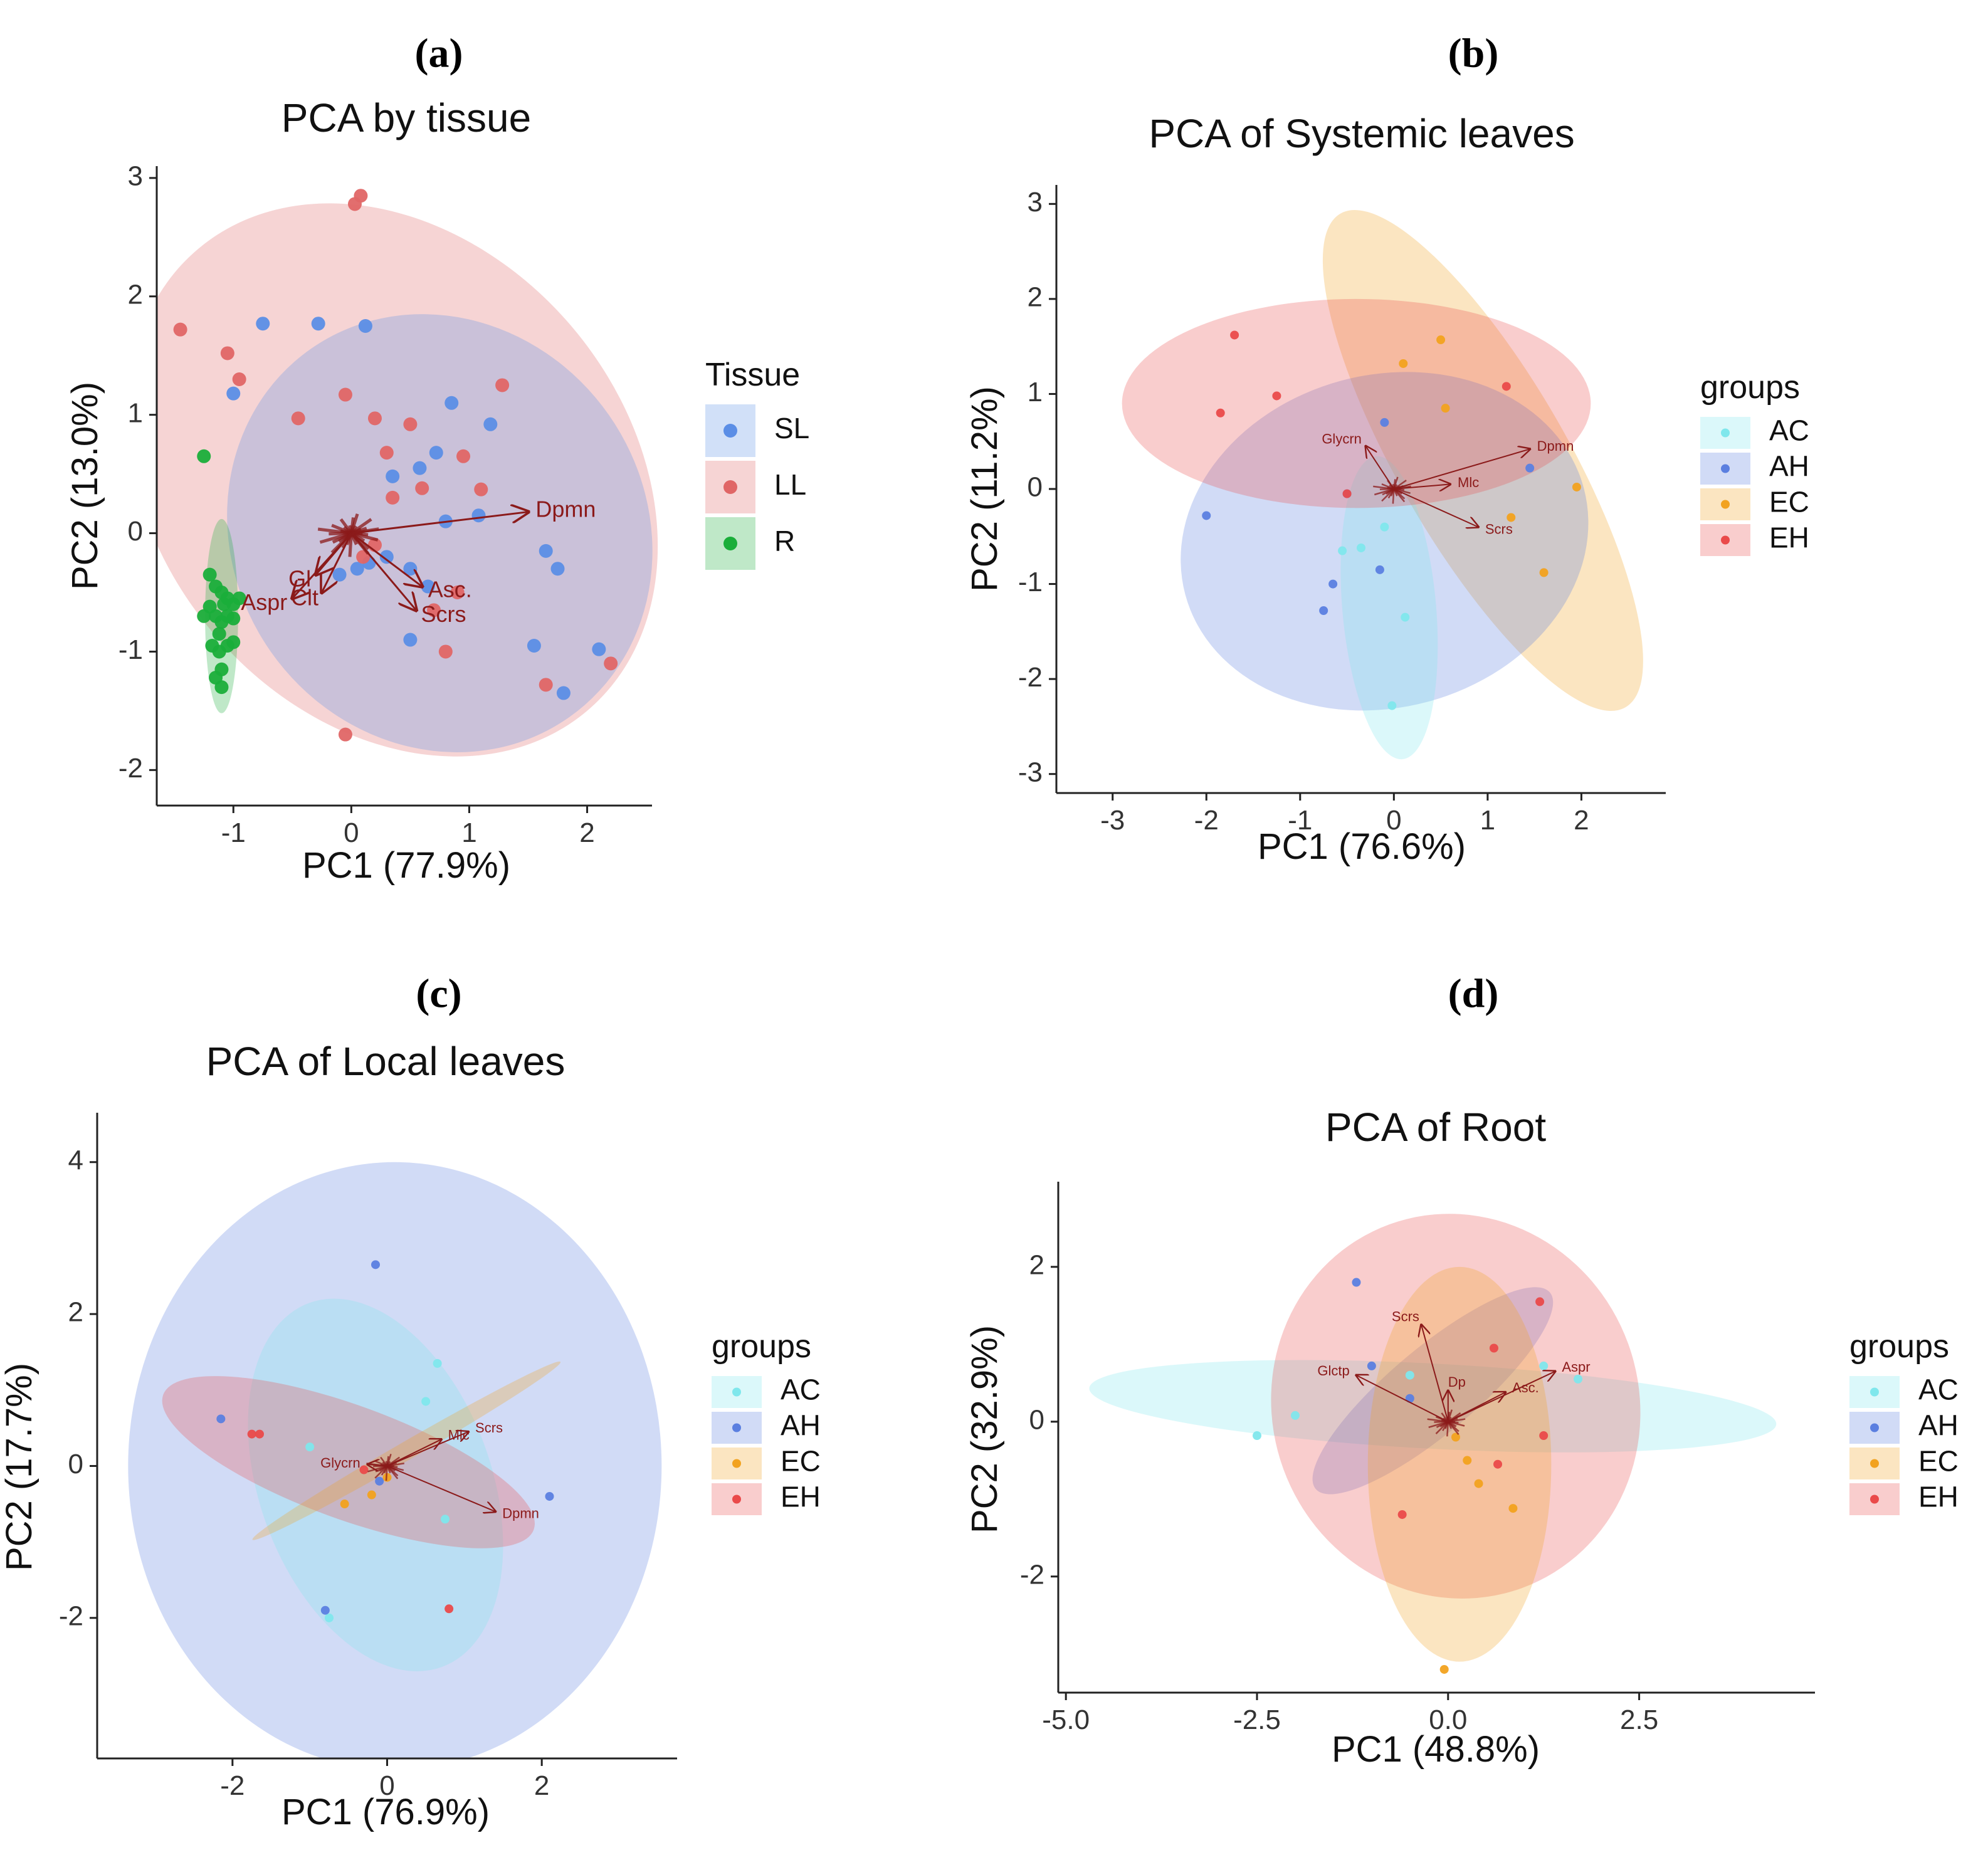  Describe the element at coordinates (377, 1465) in the screenshot. I see `loading-arrow-glycrn` at that location.